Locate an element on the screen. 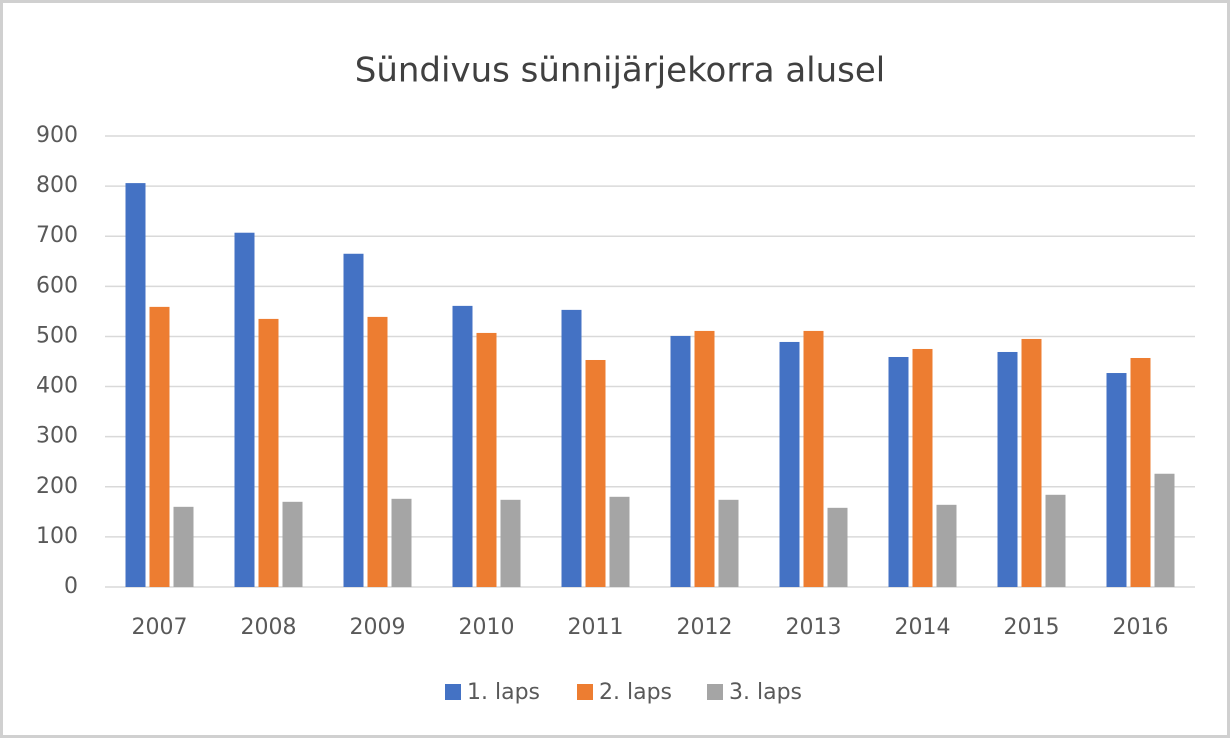 This screenshot has height=738, width=1230. y-tick-label: 300 is located at coordinates (57, 436).